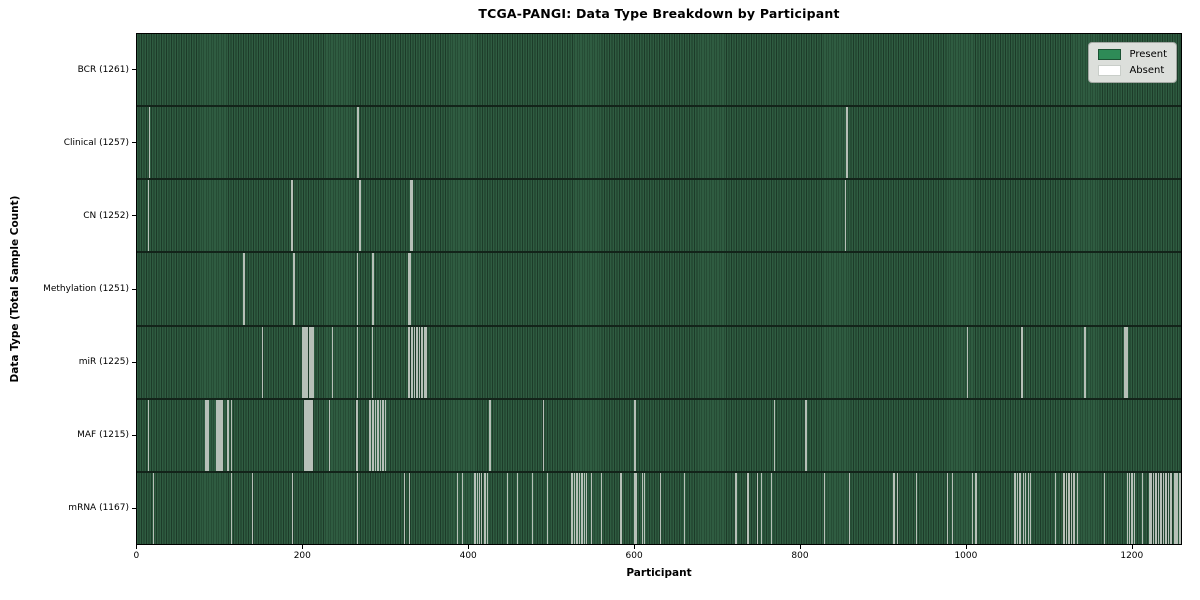 This screenshot has width=1200, height=600. I want to click on x-tick-label: 0, so click(136, 556).